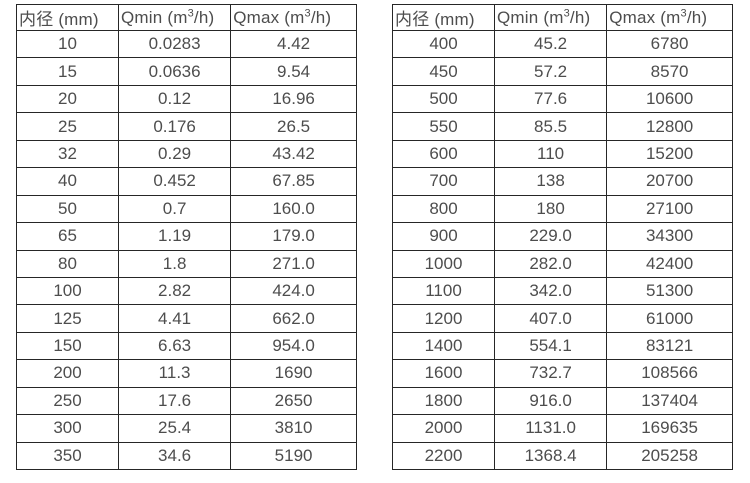  I want to click on table-cell: 10600, so click(669, 99).